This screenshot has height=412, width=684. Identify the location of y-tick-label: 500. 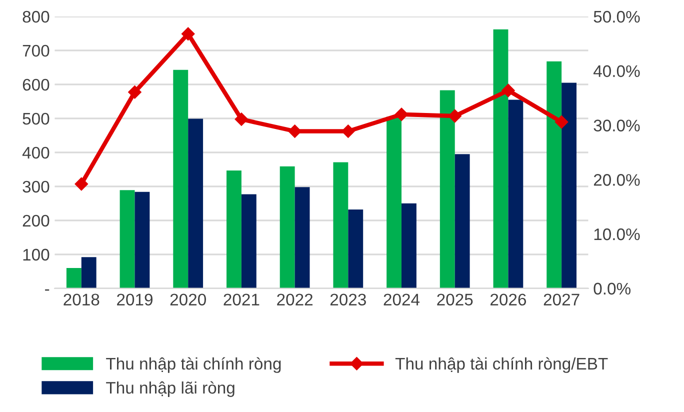
(36, 118).